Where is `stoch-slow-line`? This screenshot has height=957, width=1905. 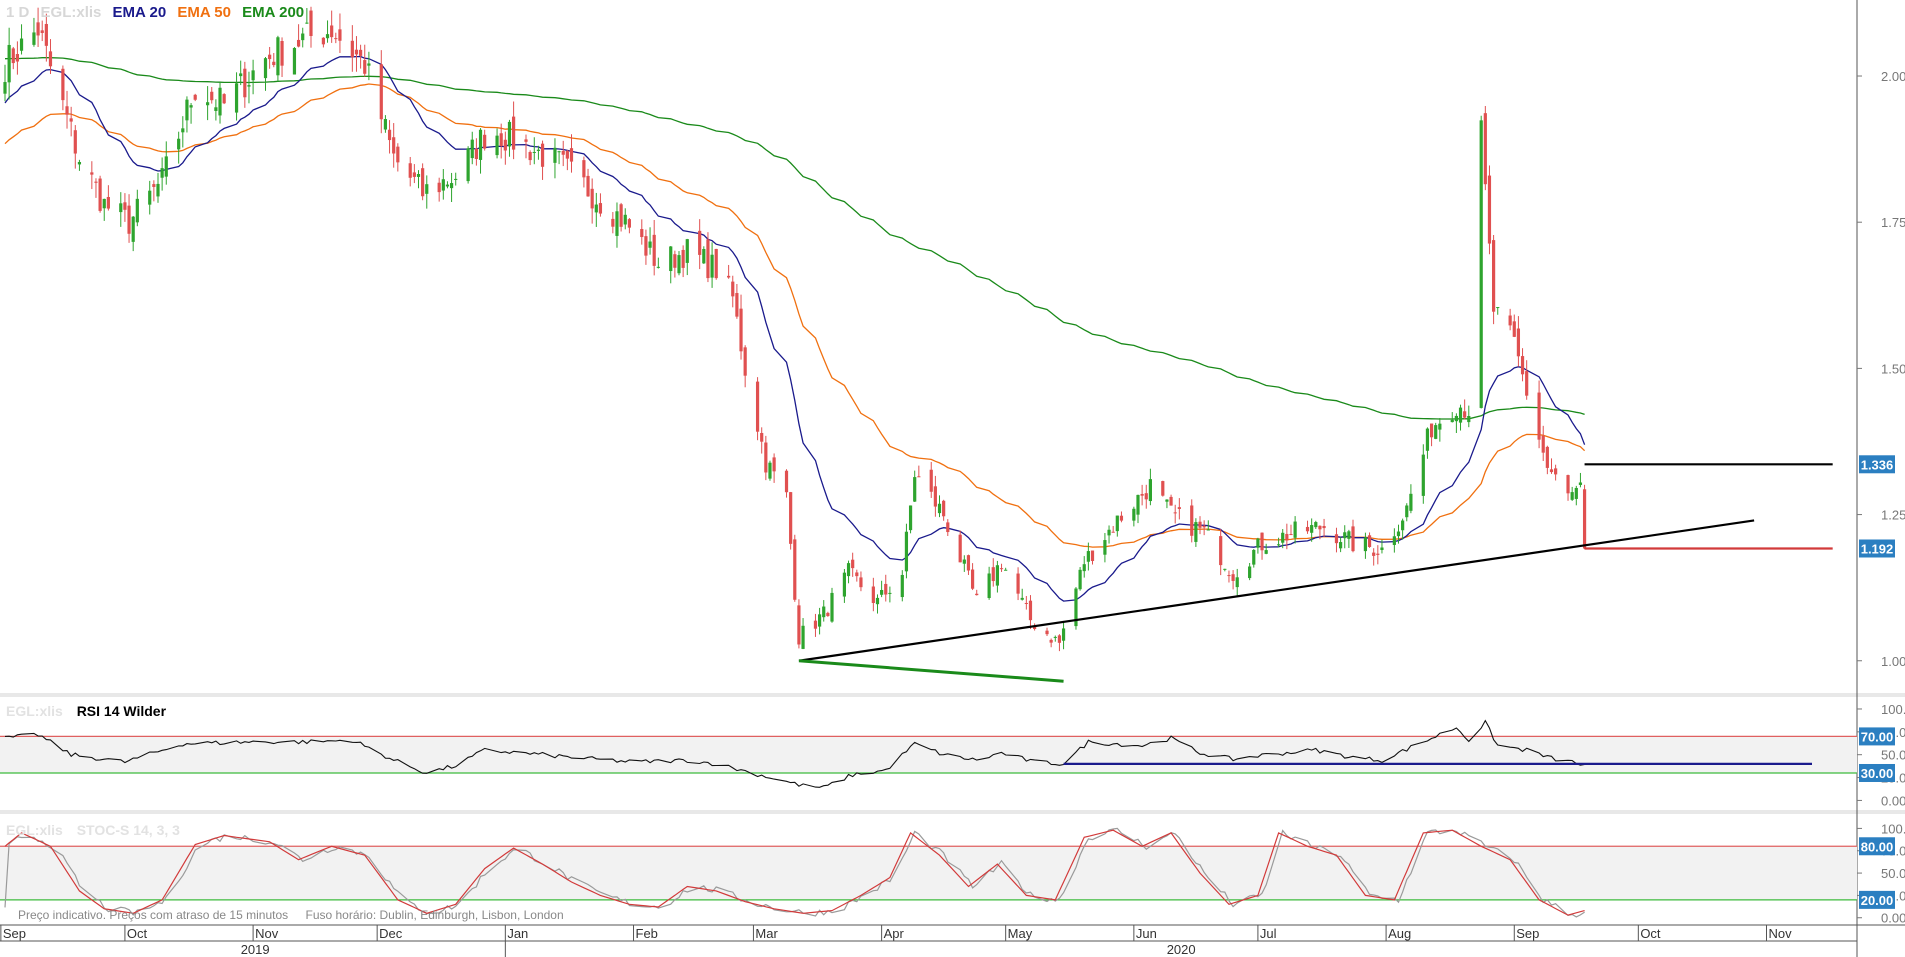 stoch-slow-line is located at coordinates (794, 872).